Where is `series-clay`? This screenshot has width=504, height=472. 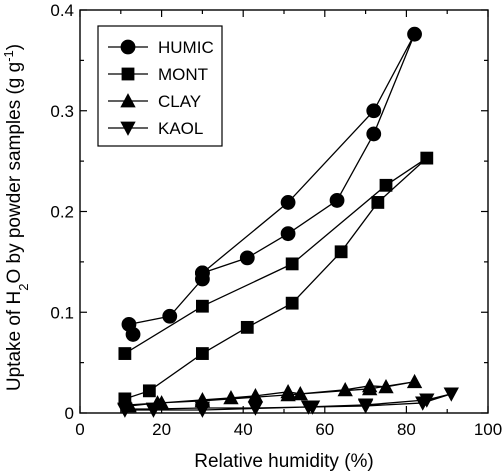
series-clay is located at coordinates (272, 393).